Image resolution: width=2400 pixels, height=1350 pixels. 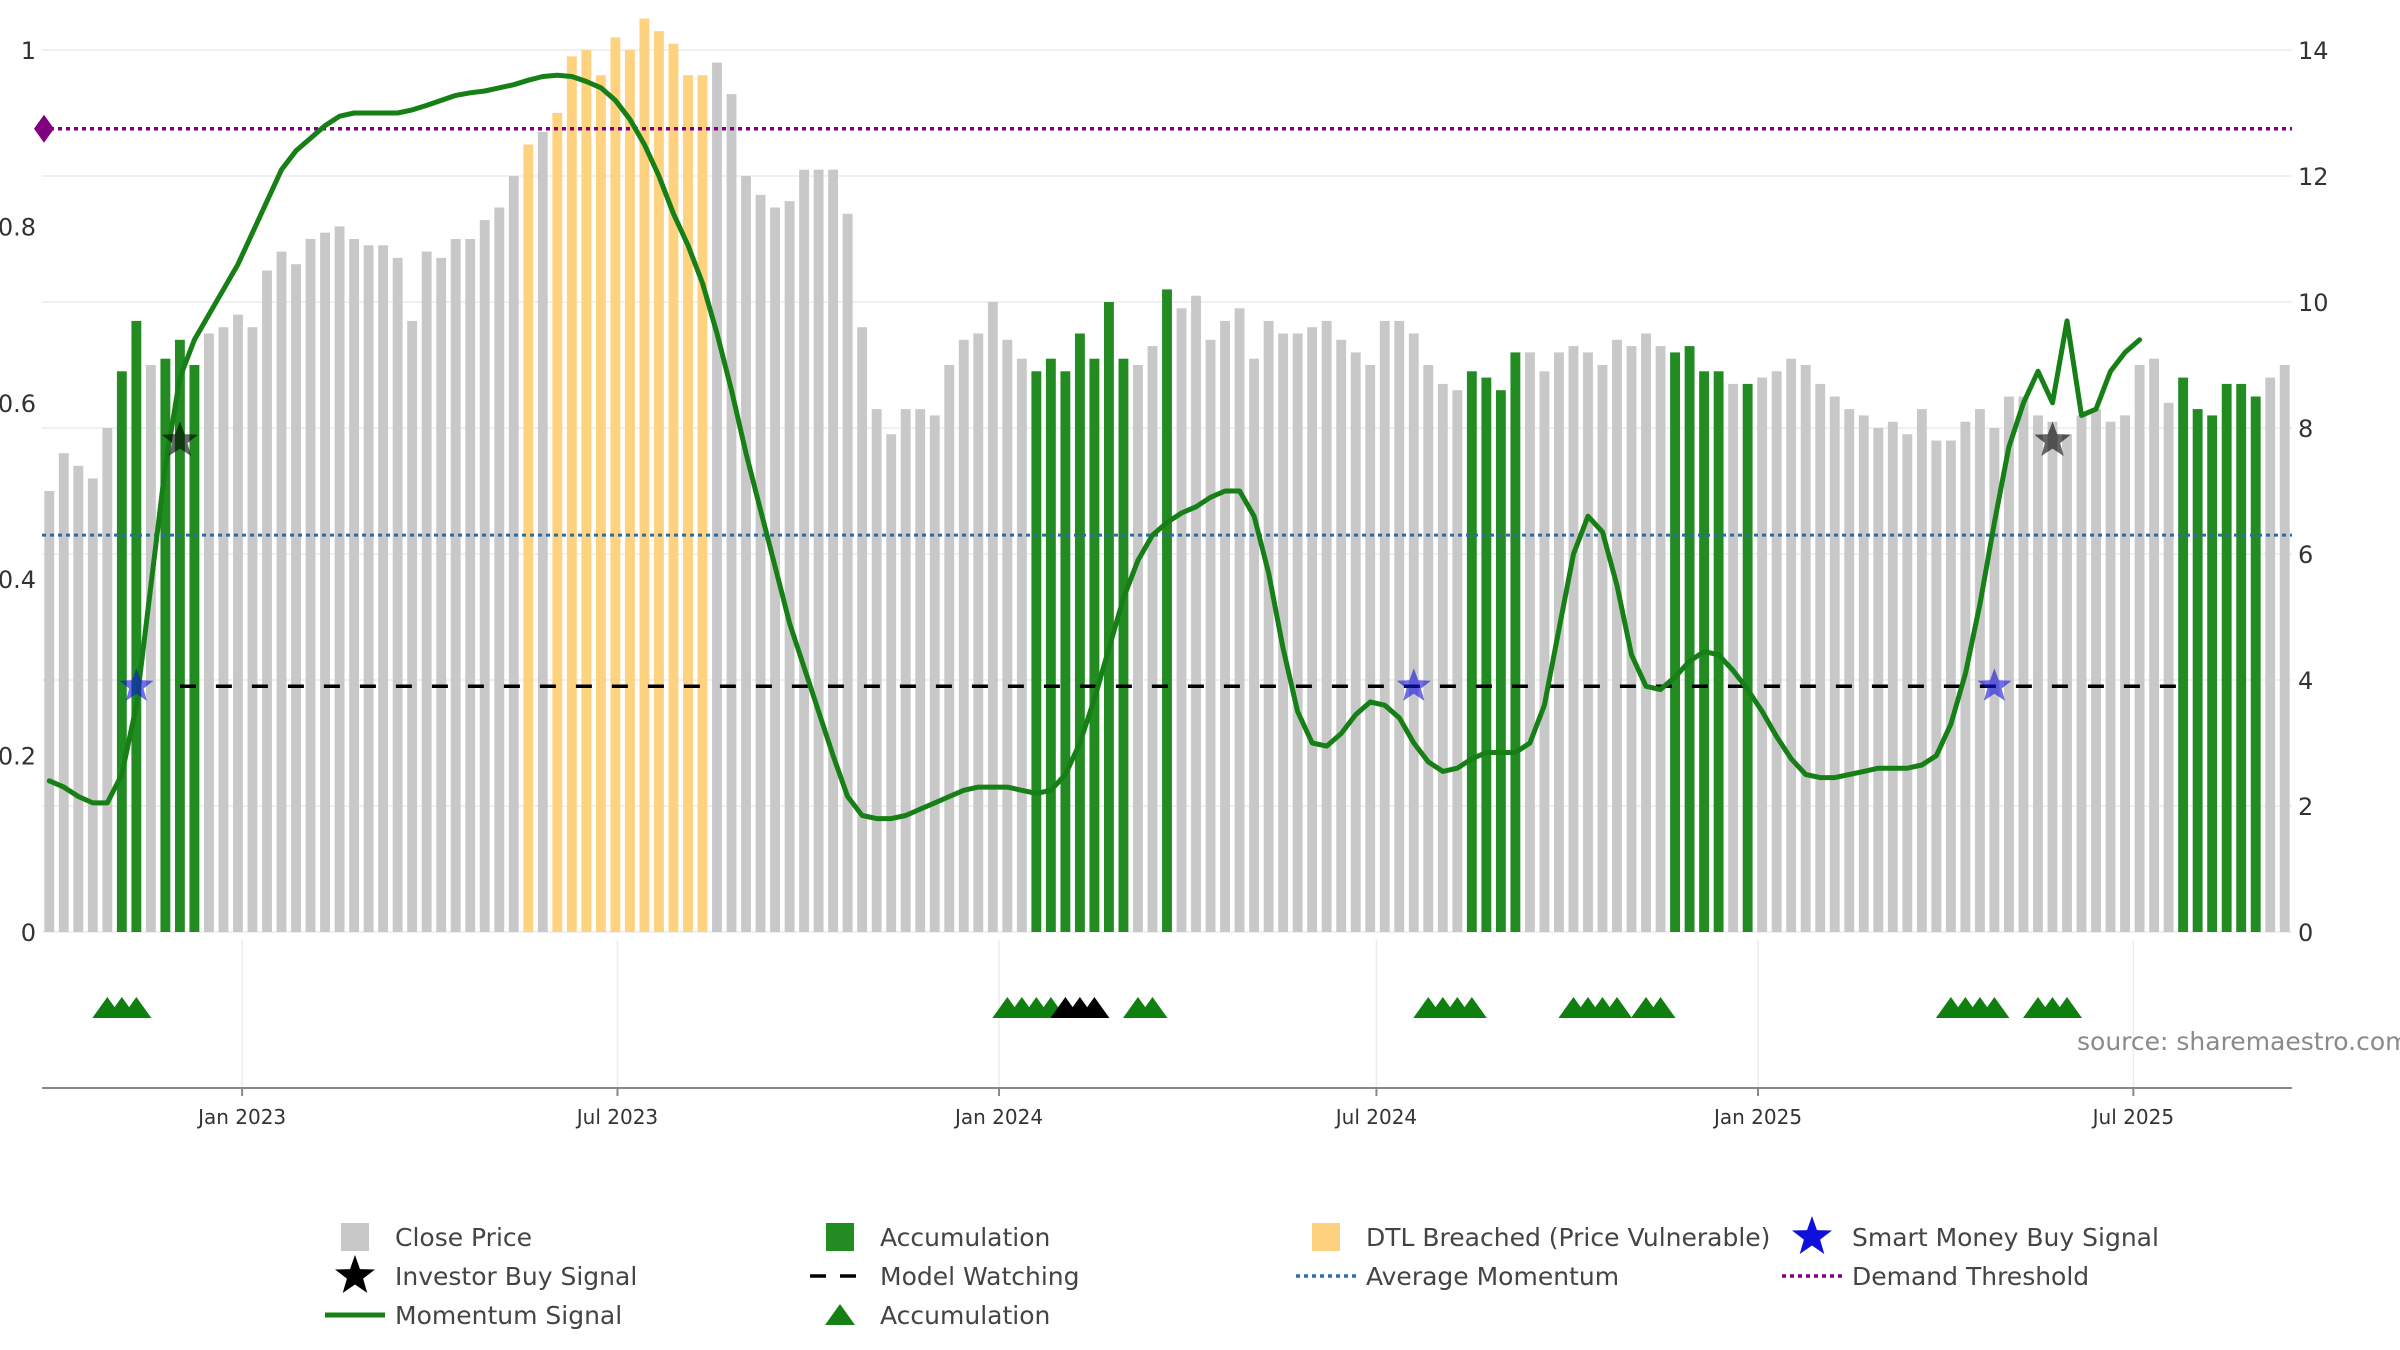 What do you see at coordinates (1568, 1237) in the screenshot?
I see `legend-label: DTL Breached (Price Vulnerable)` at bounding box center [1568, 1237].